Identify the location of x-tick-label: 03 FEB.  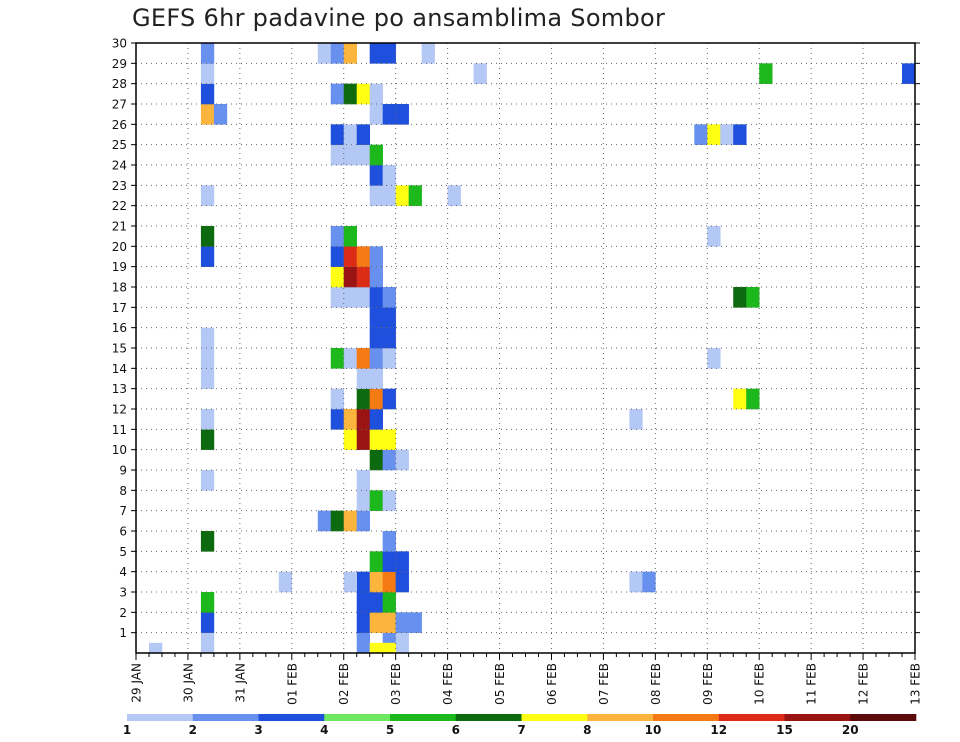
(396, 684).